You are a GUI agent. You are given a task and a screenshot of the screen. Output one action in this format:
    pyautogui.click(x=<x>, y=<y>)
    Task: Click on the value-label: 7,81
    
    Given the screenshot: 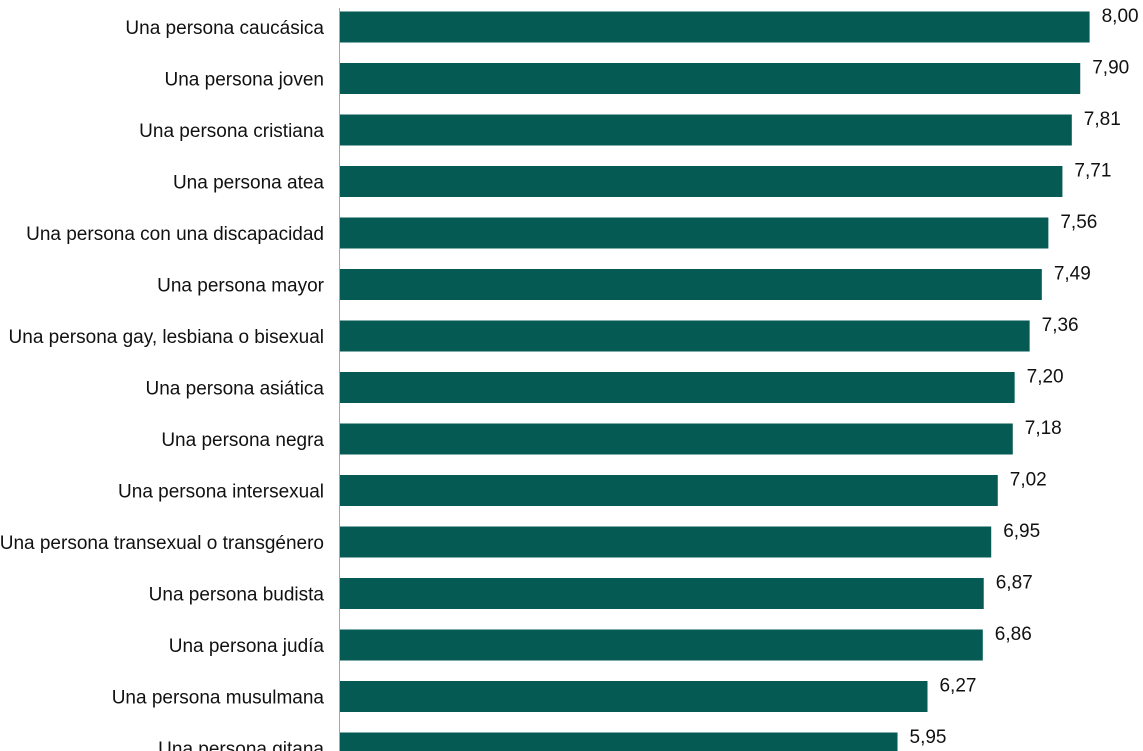 What is the action you would take?
    pyautogui.click(x=1102, y=119)
    